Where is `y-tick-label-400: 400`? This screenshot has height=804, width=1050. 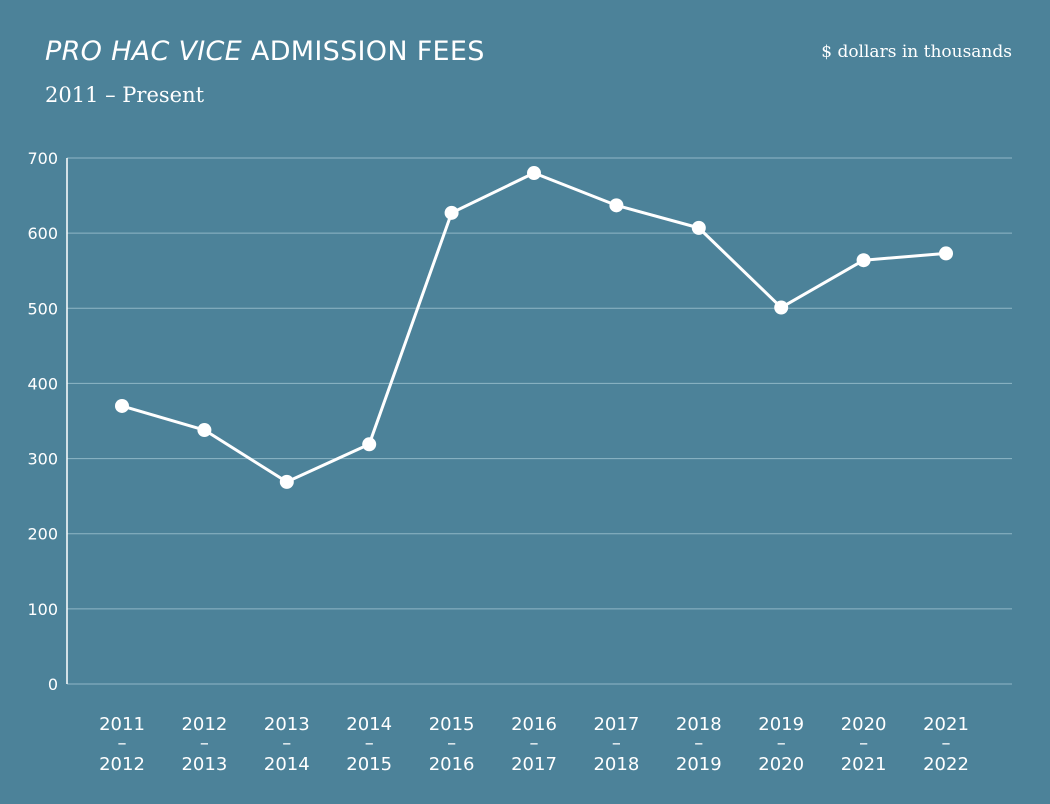
y-tick-label-400: 400 is located at coordinates (42, 383).